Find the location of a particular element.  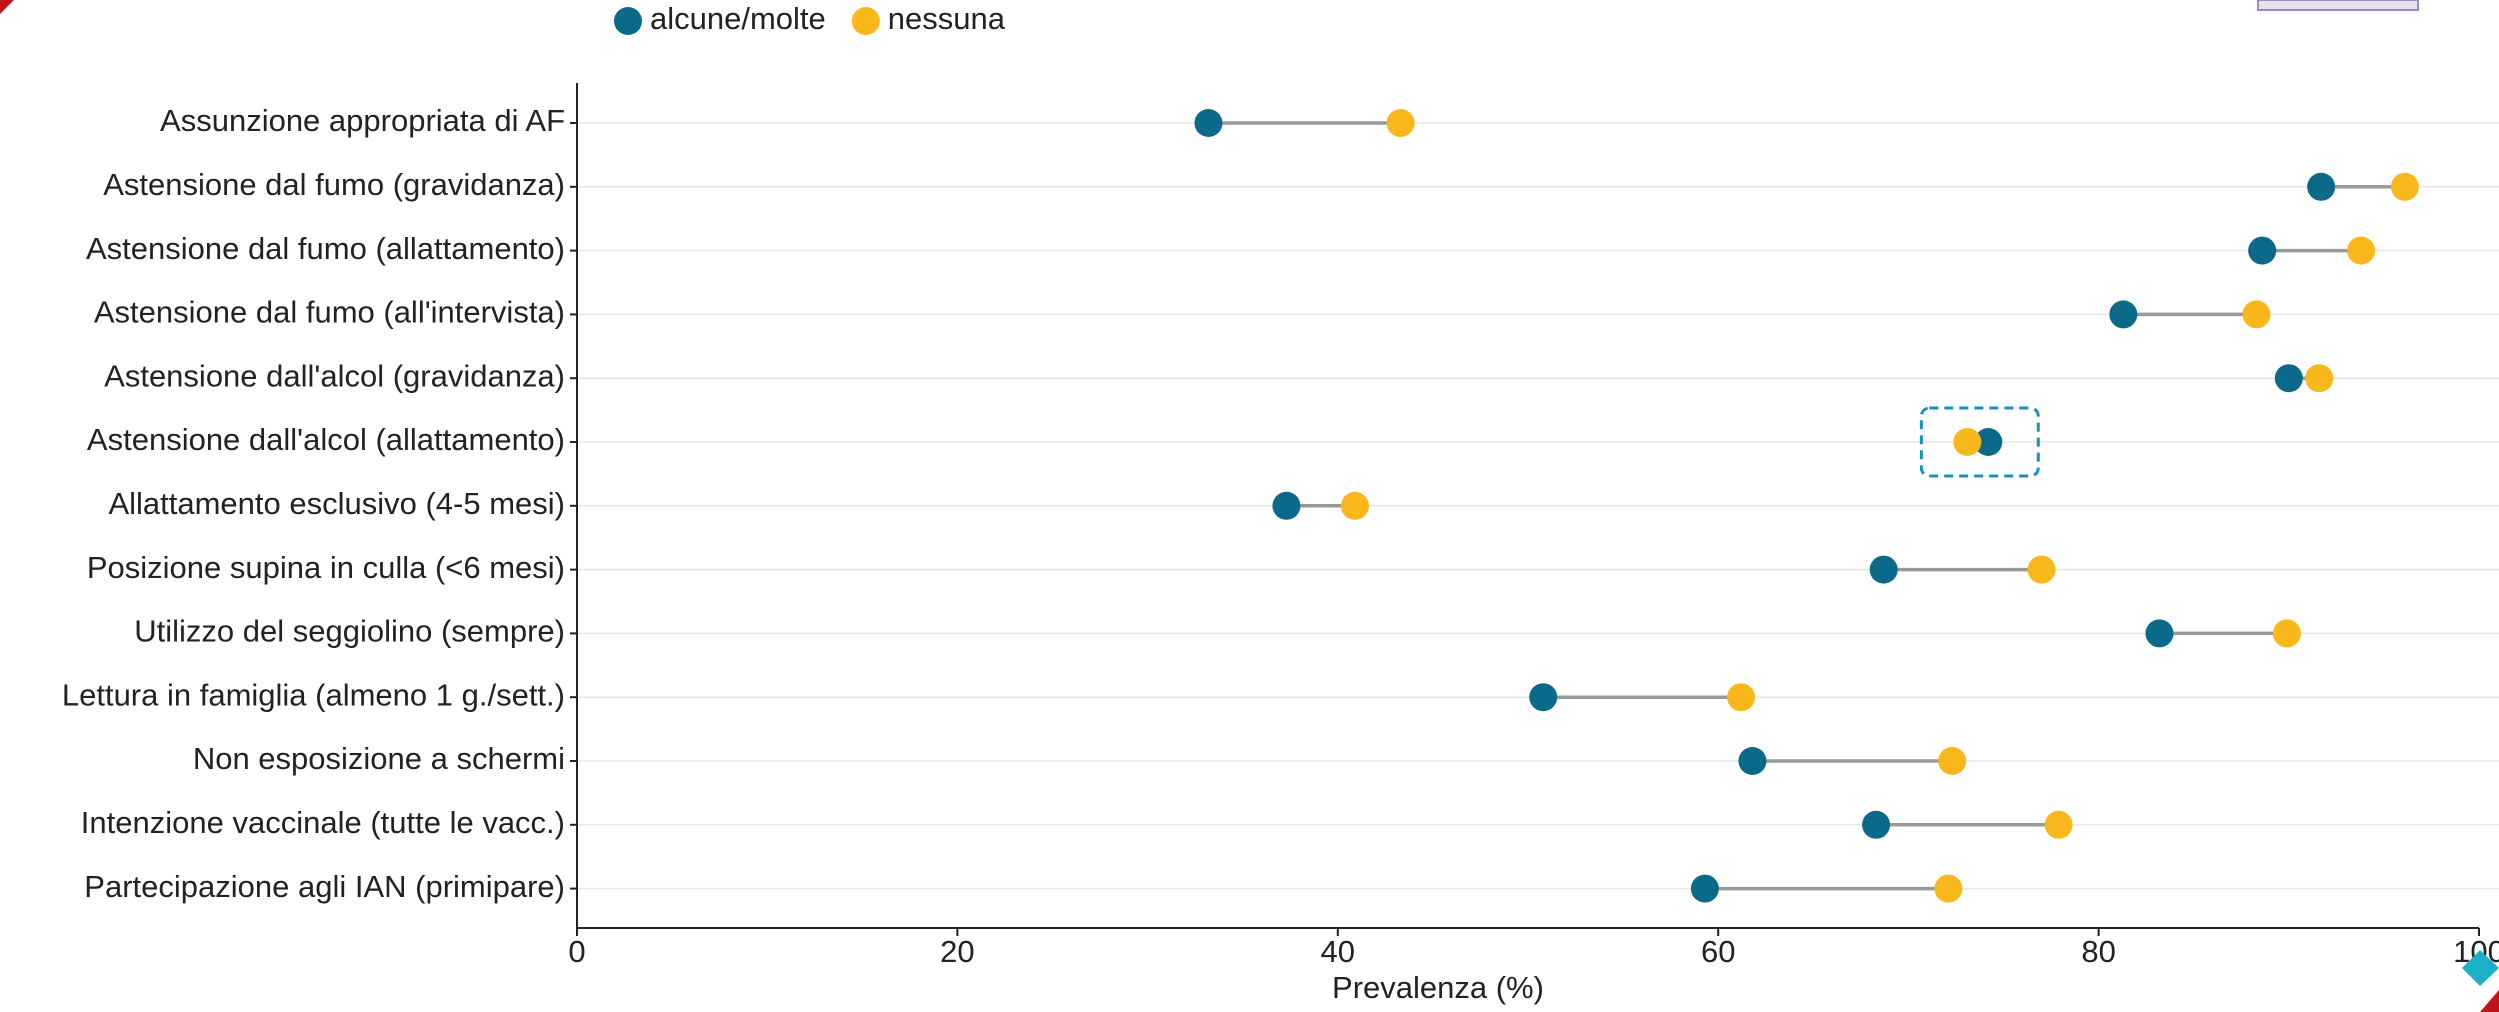

y-tick-label: Astensione dal fumo (all'intervista) is located at coordinates (329, 312).